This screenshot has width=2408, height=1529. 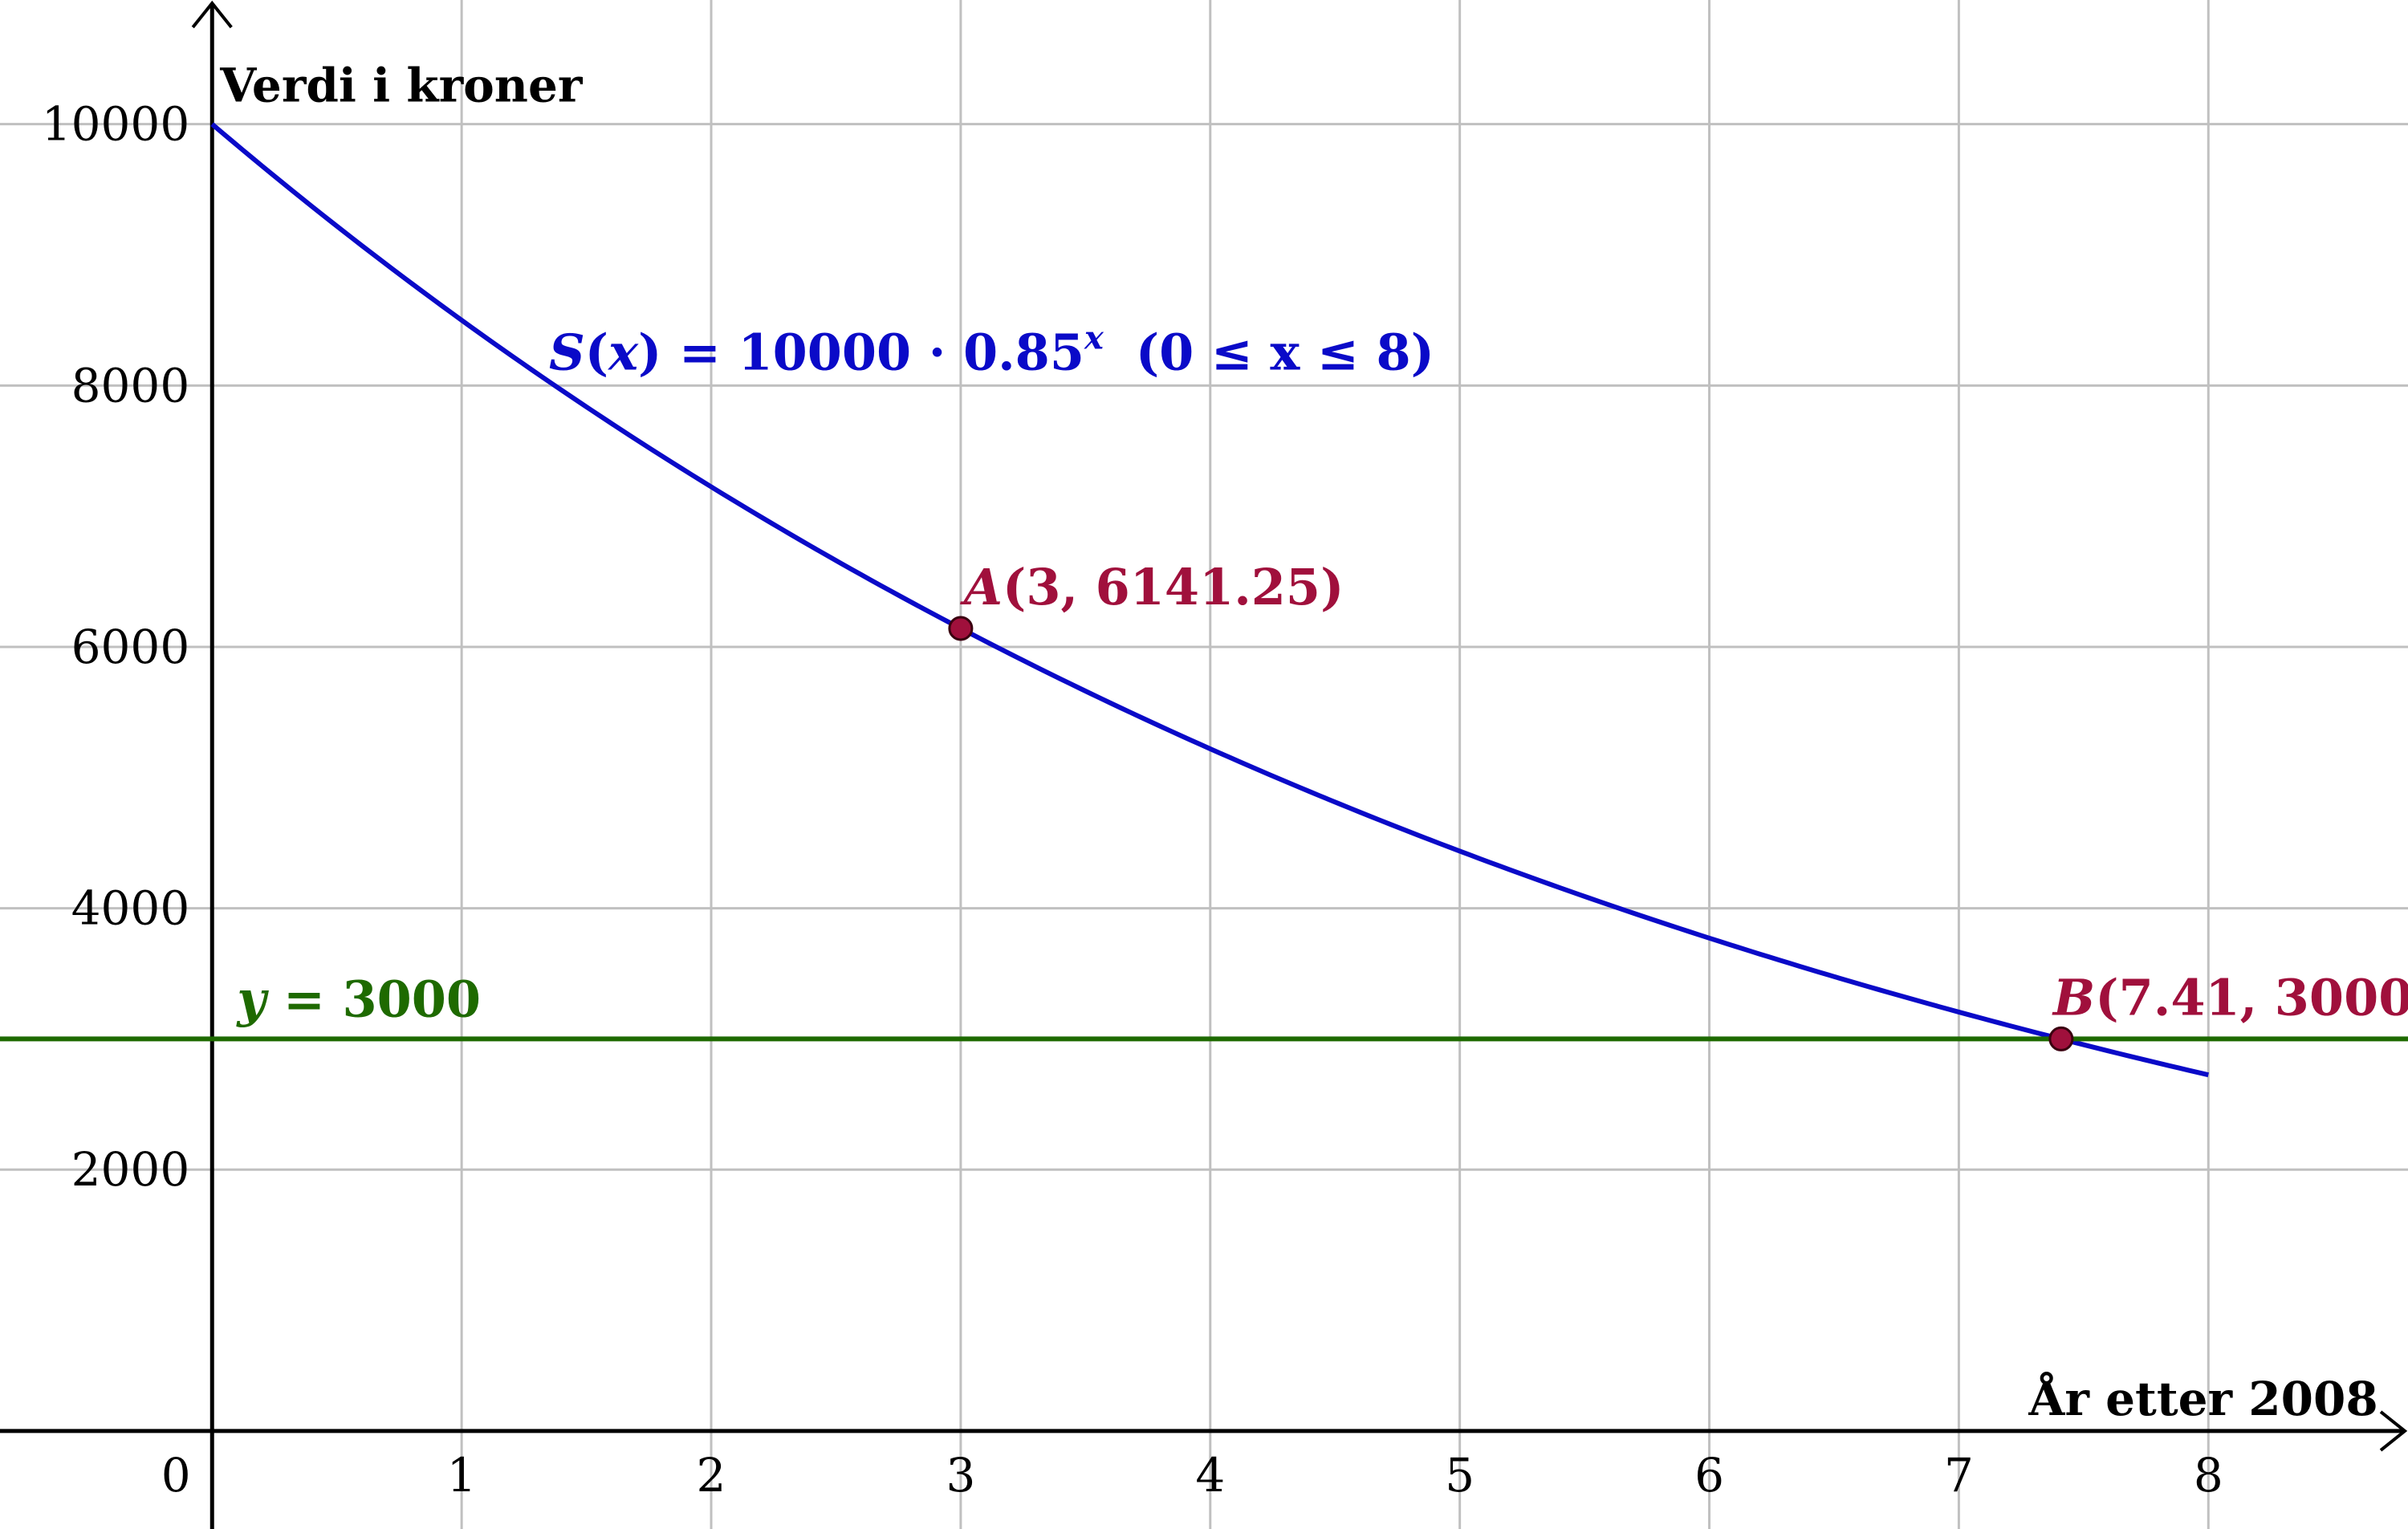 I want to click on x-tick-label: 8, so click(x=2208, y=1475).